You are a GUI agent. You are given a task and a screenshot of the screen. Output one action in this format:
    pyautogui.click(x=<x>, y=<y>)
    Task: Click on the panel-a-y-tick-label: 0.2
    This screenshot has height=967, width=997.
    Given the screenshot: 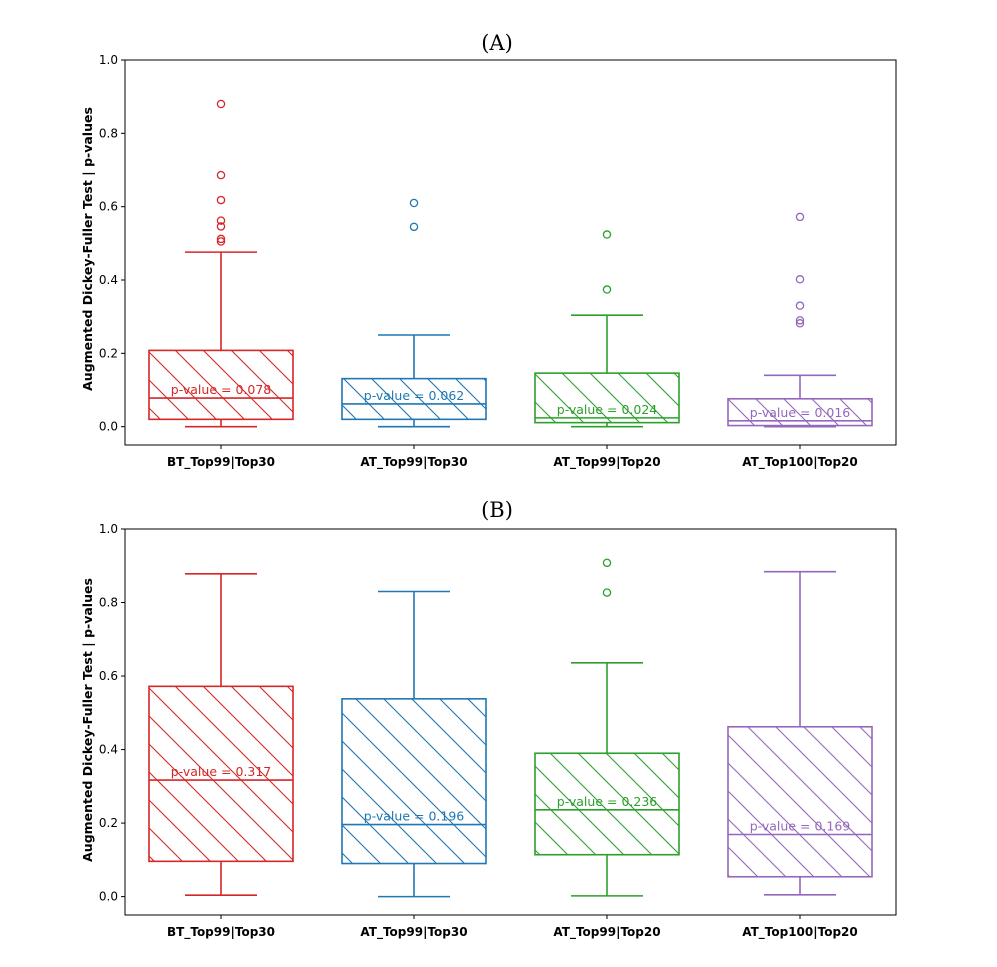 What is the action you would take?
    pyautogui.click(x=108, y=353)
    